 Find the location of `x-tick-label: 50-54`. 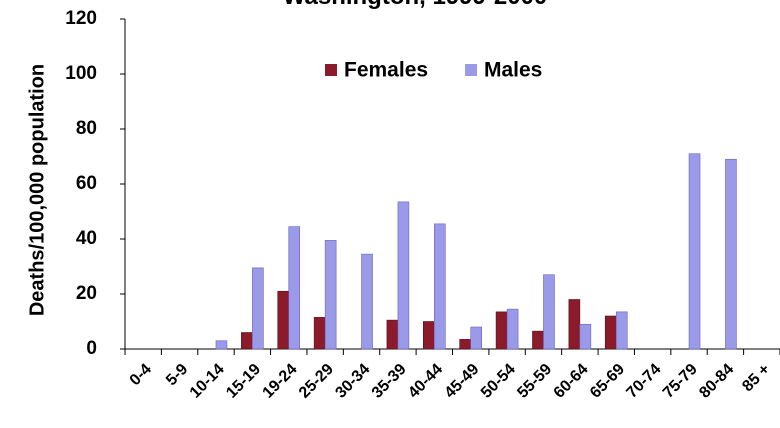

x-tick-label: 50-54 is located at coordinates (498, 381).